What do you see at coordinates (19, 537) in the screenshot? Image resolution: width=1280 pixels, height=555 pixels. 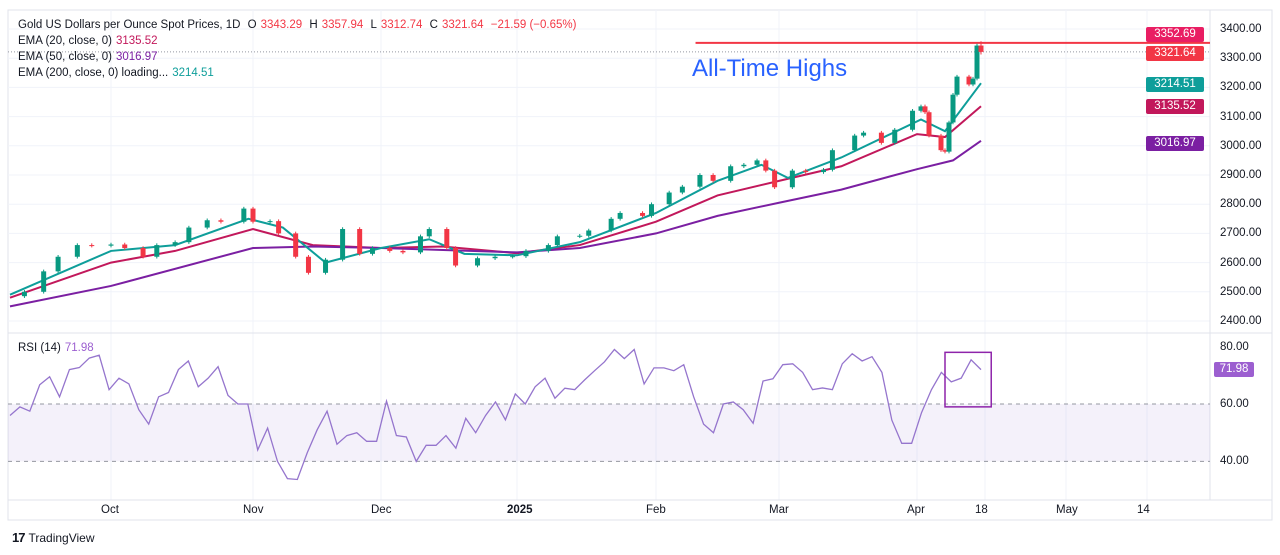 I see `tradingview-logo-icon: 17` at bounding box center [19, 537].